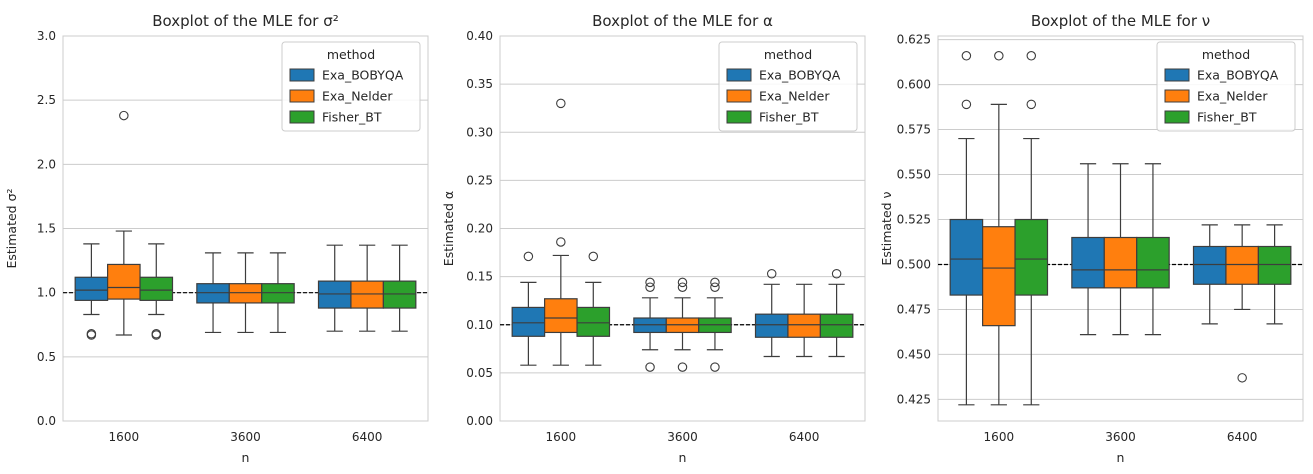  Describe the element at coordinates (46, 164) in the screenshot. I see `y-tick-label: 2.0` at that location.